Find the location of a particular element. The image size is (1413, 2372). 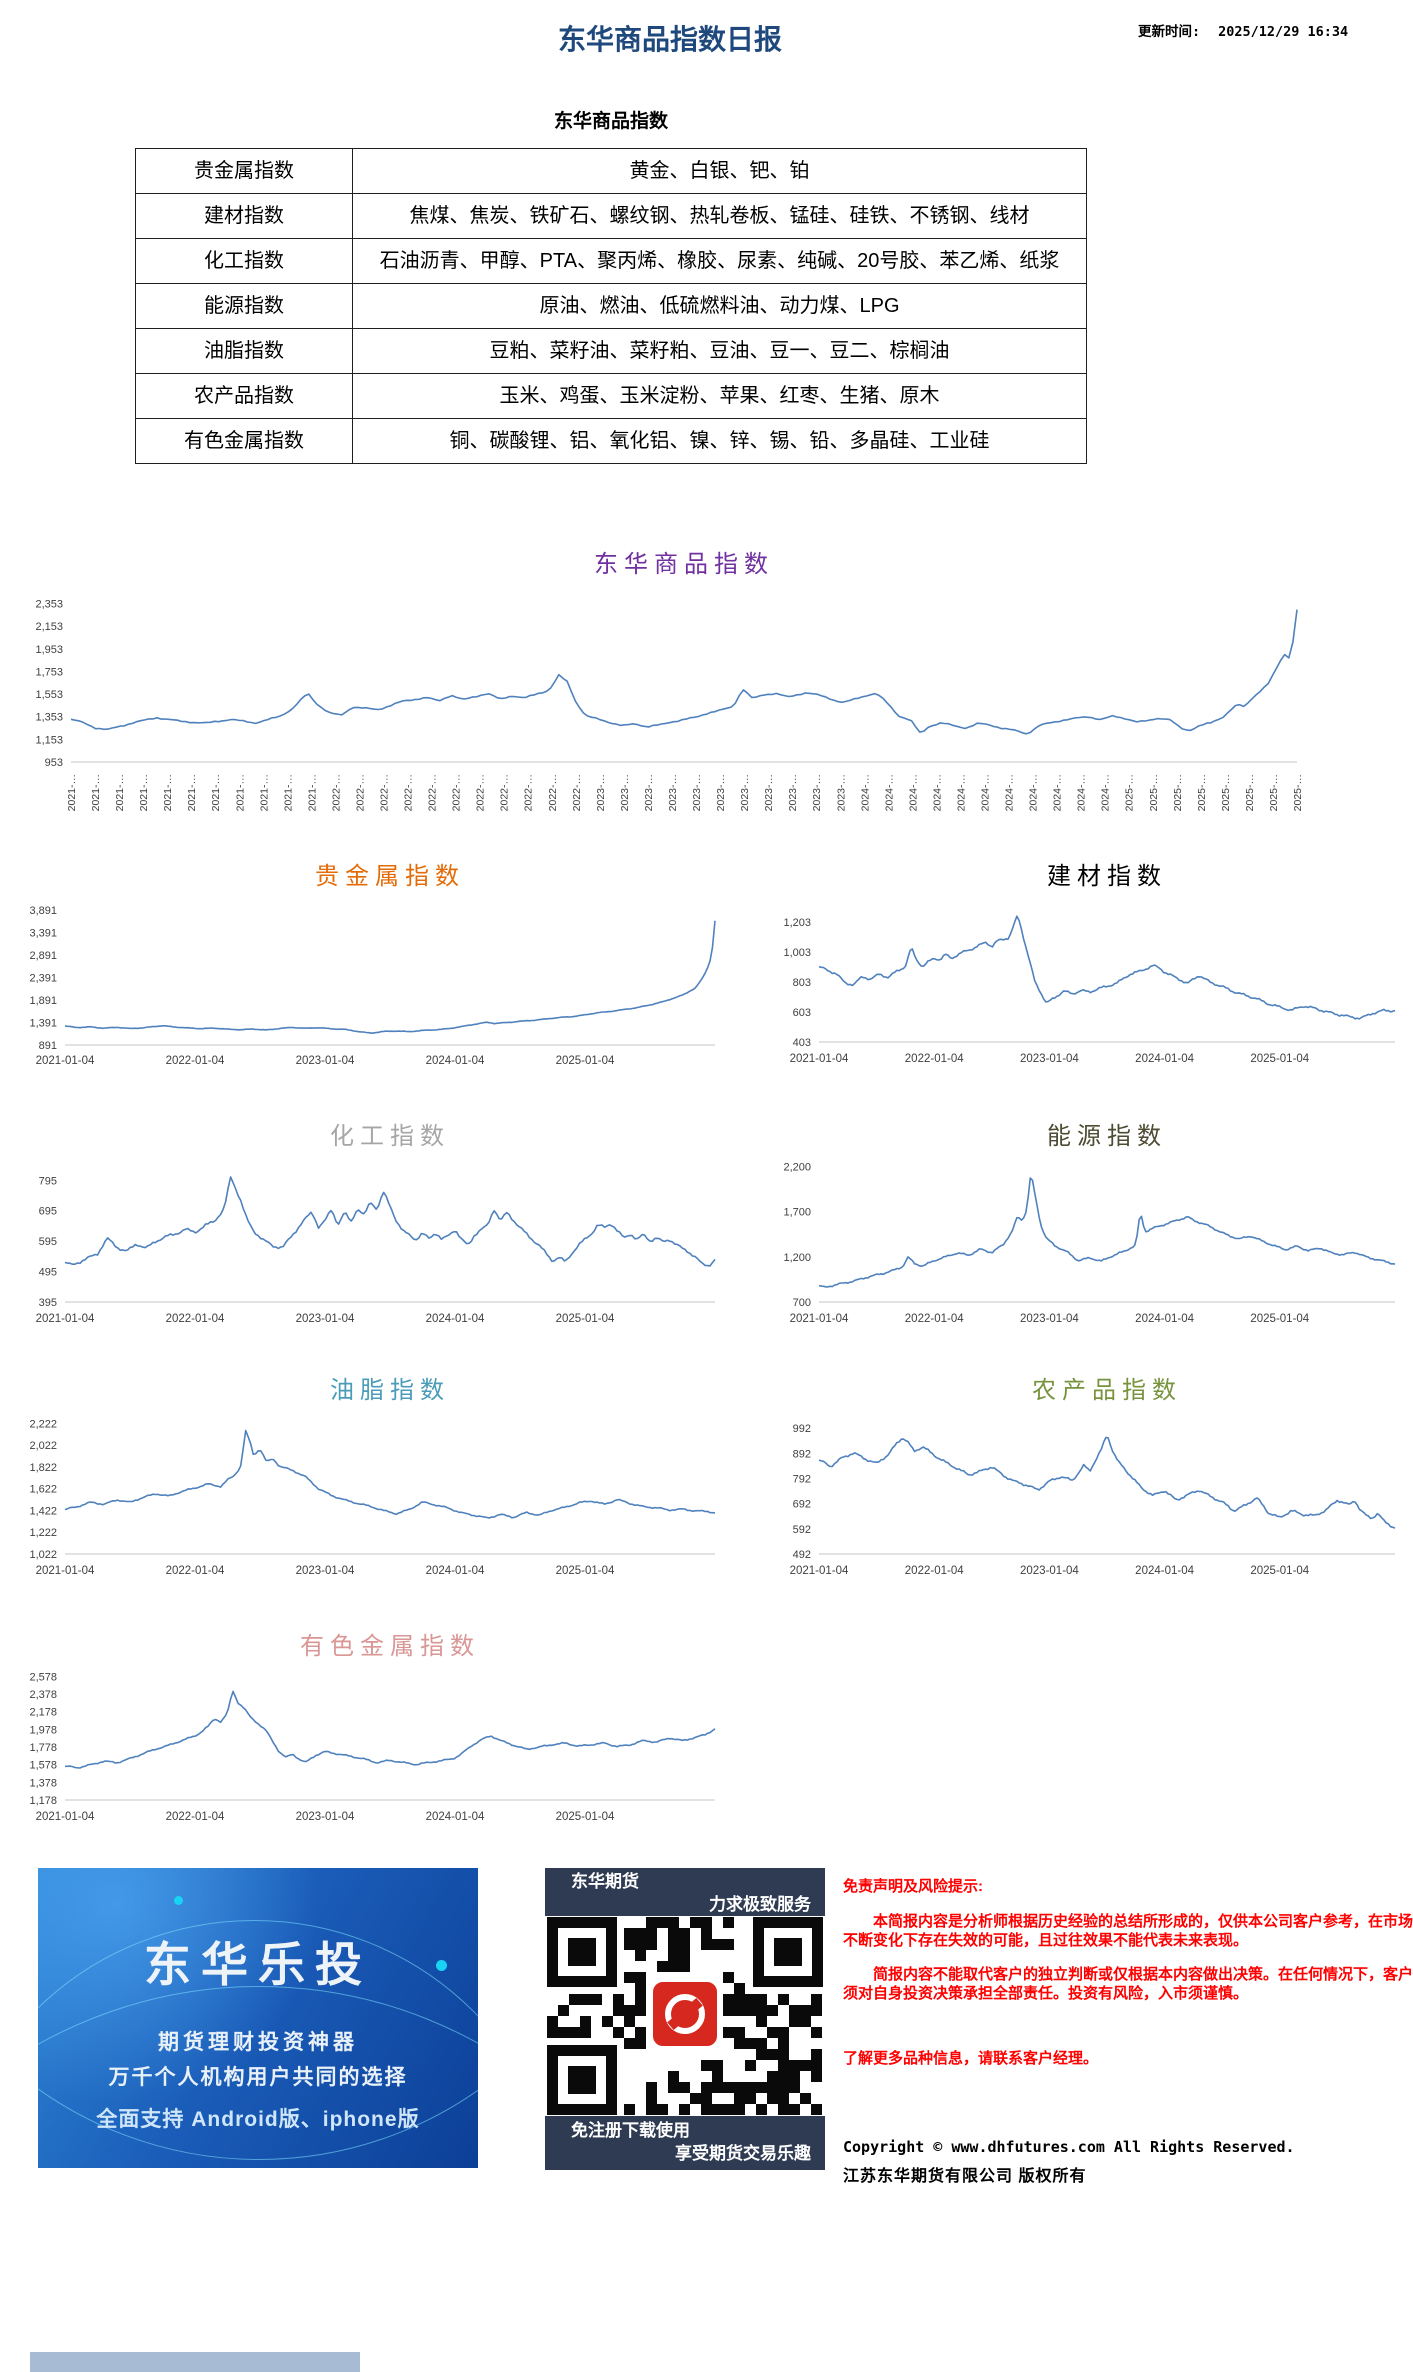

y-axis-tick-label: 792 is located at coordinates (802, 1479).